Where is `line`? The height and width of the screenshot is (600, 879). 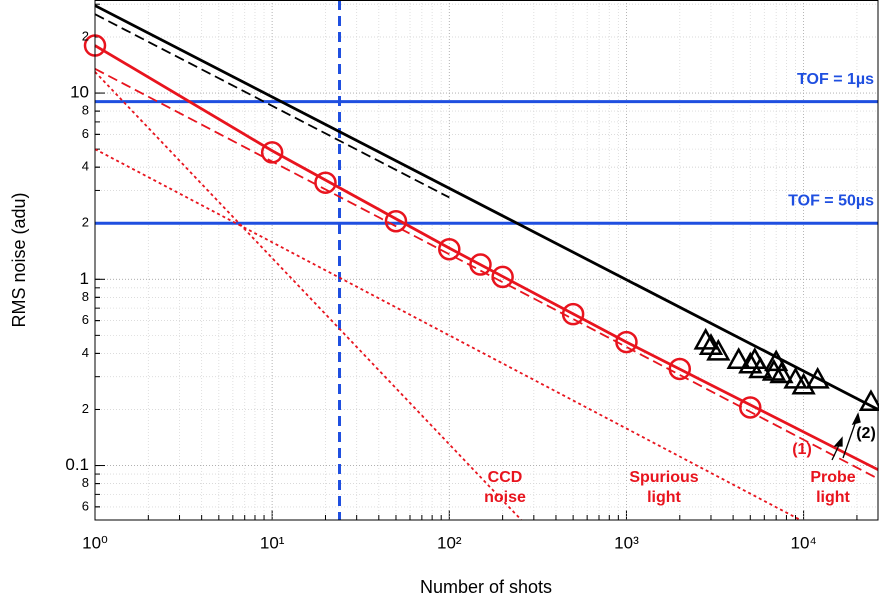 line is located at coordinates (272, 106).